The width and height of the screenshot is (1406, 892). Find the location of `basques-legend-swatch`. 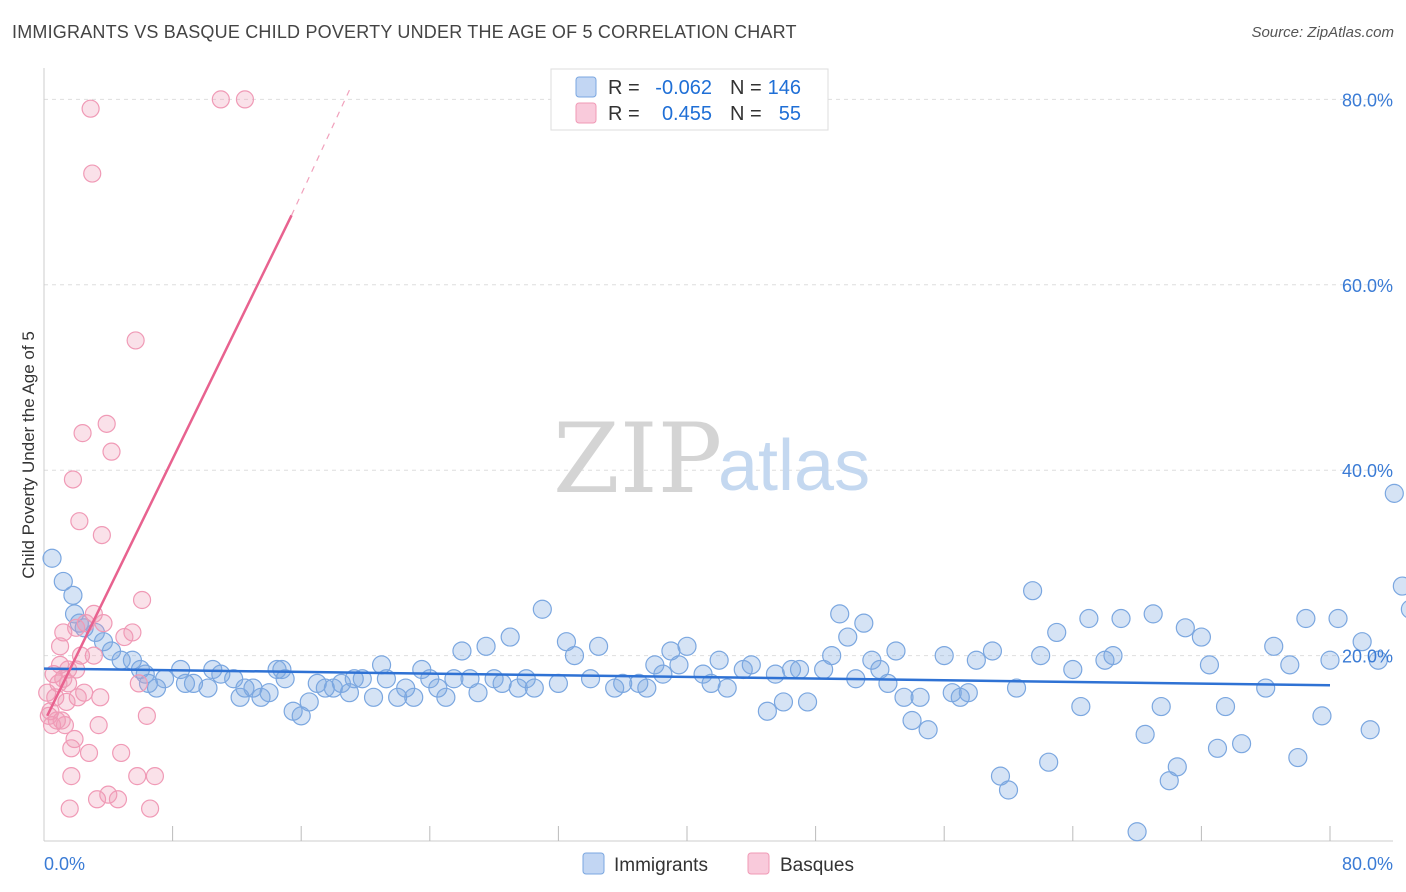

basques-legend-swatch is located at coordinates (758, 863).